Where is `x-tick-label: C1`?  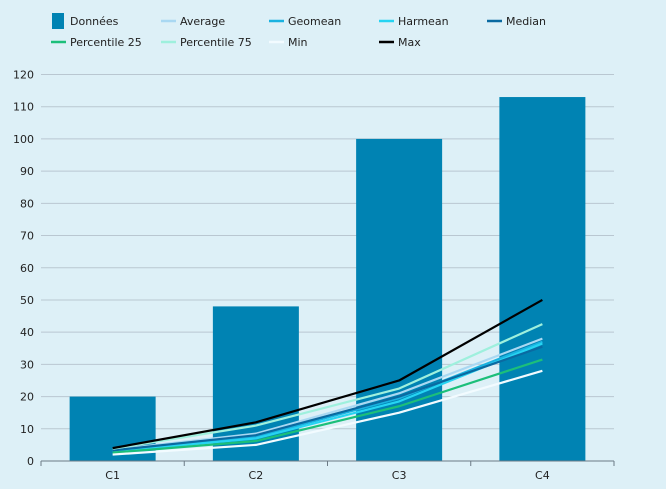 x-tick-label: C1 is located at coordinates (112, 475).